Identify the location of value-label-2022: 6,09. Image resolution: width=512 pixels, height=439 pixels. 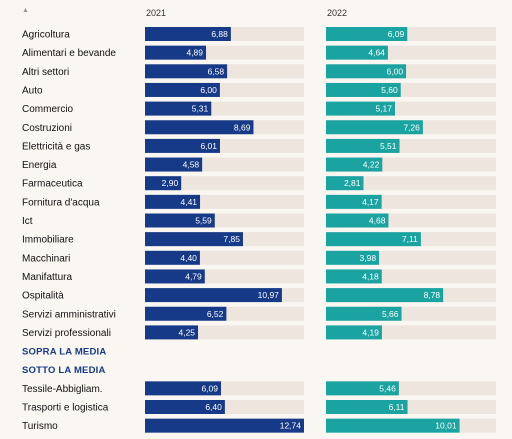
(396, 34).